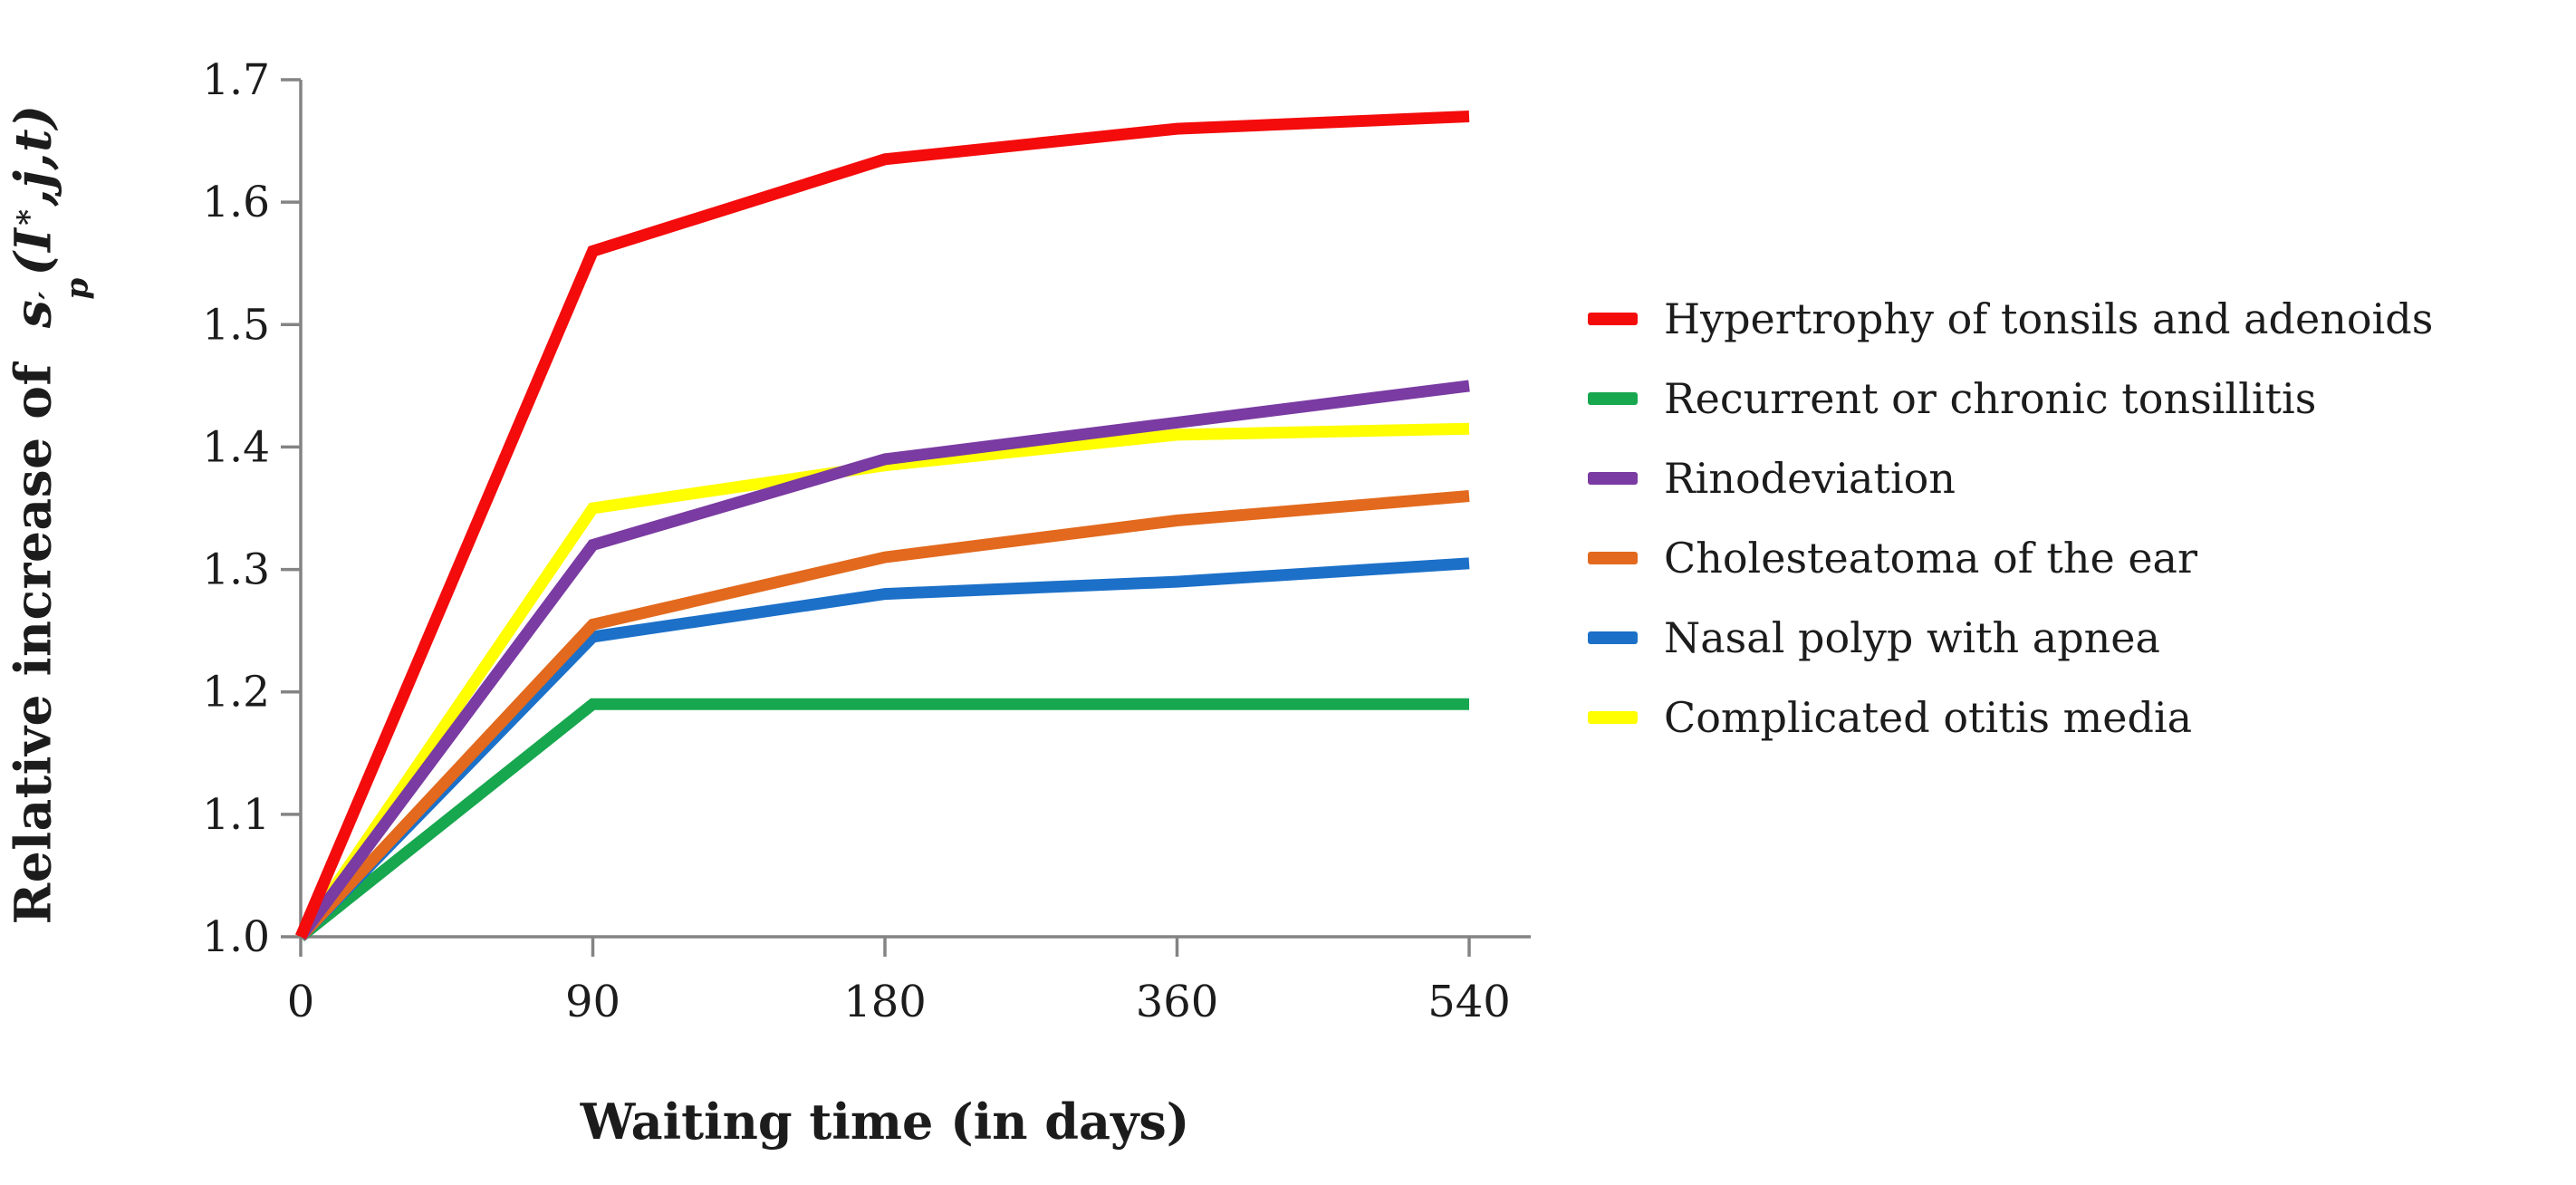 The height and width of the screenshot is (1185, 2576). Describe the element at coordinates (2049, 319) in the screenshot. I see `legend-label: Hypertrophy of tonsils and adenoids` at that location.